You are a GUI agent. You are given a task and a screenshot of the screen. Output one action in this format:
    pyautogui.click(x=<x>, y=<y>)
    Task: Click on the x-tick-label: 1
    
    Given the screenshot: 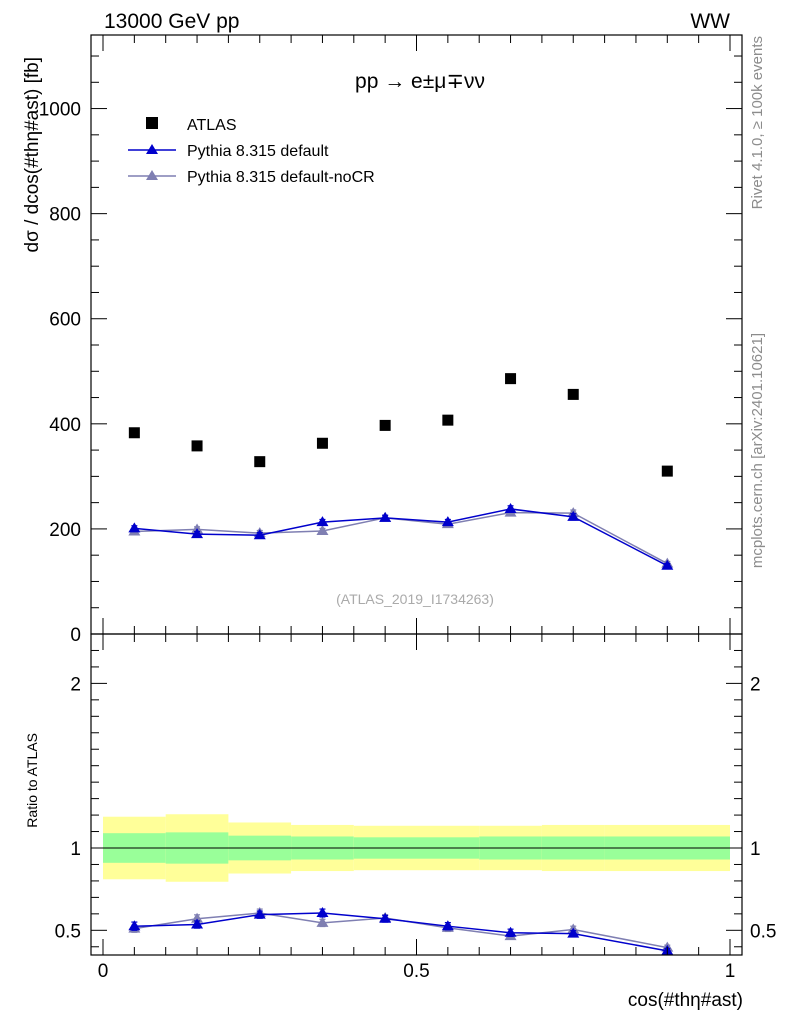 What is the action you would take?
    pyautogui.click(x=730, y=971)
    